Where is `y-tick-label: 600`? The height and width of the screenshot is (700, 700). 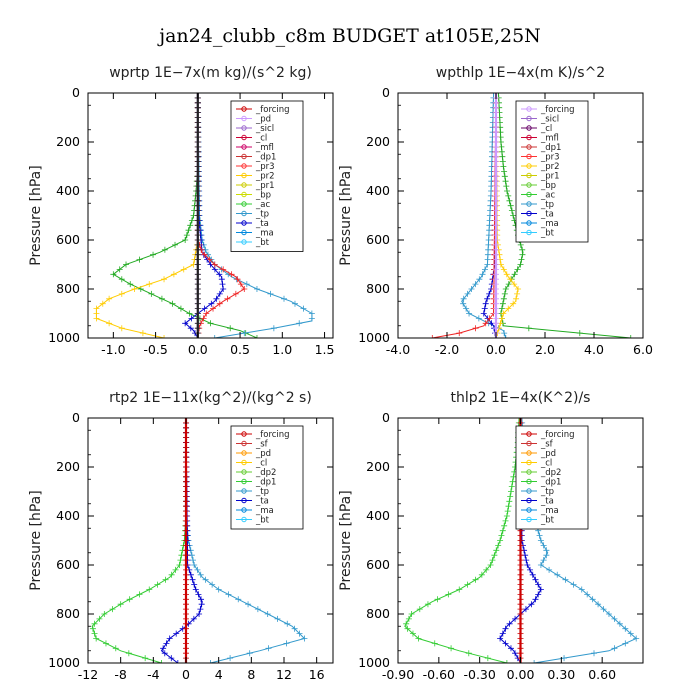 y-tick-label: 600 is located at coordinates (68, 564).